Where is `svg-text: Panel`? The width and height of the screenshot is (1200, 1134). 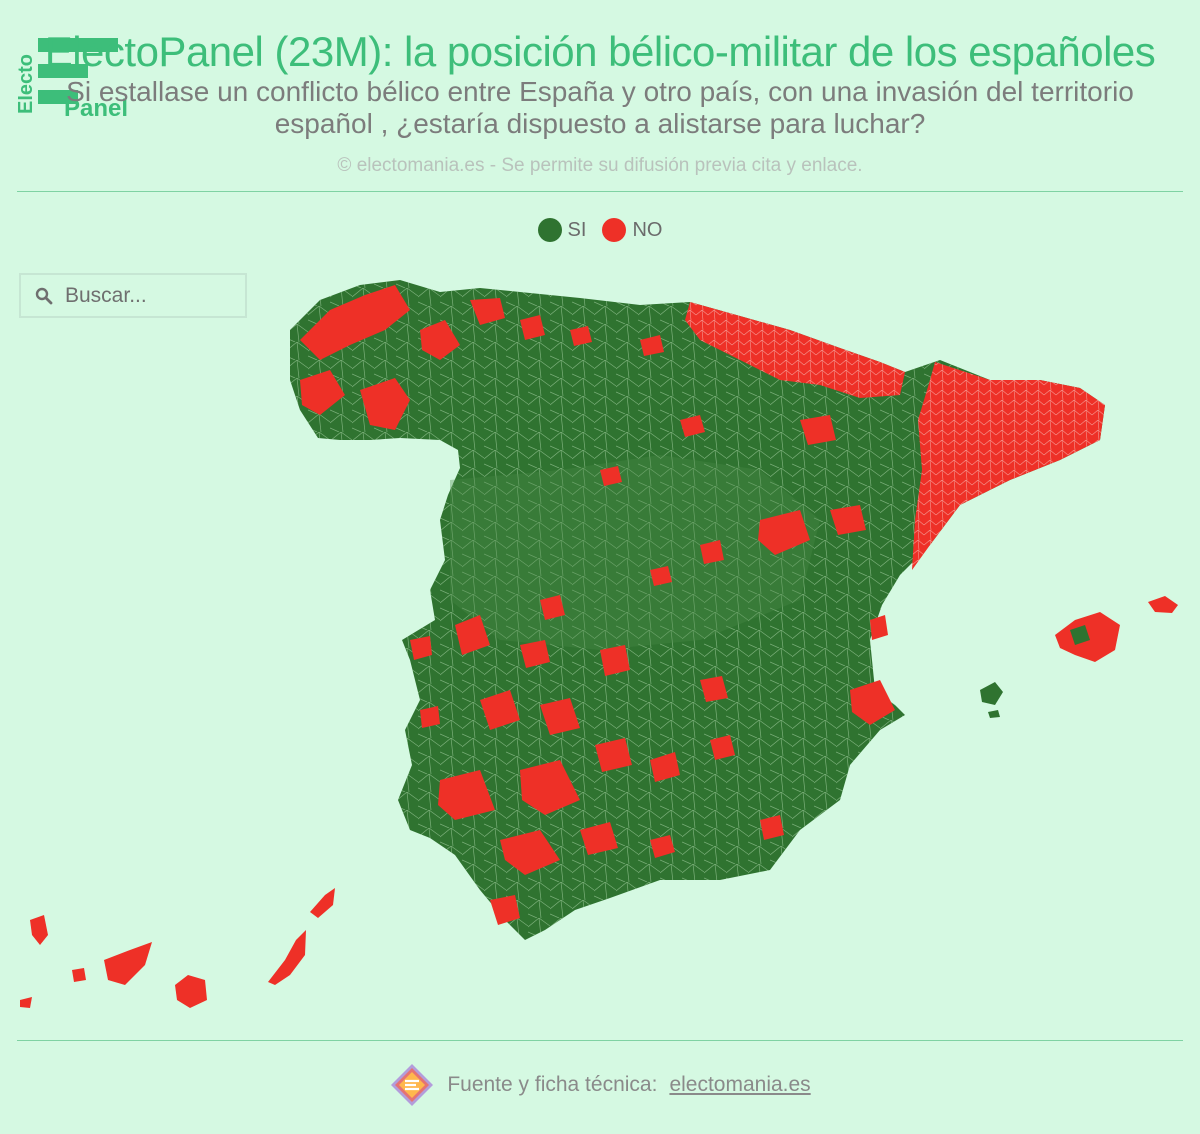
svg-text: Panel is located at coordinates (96, 106).